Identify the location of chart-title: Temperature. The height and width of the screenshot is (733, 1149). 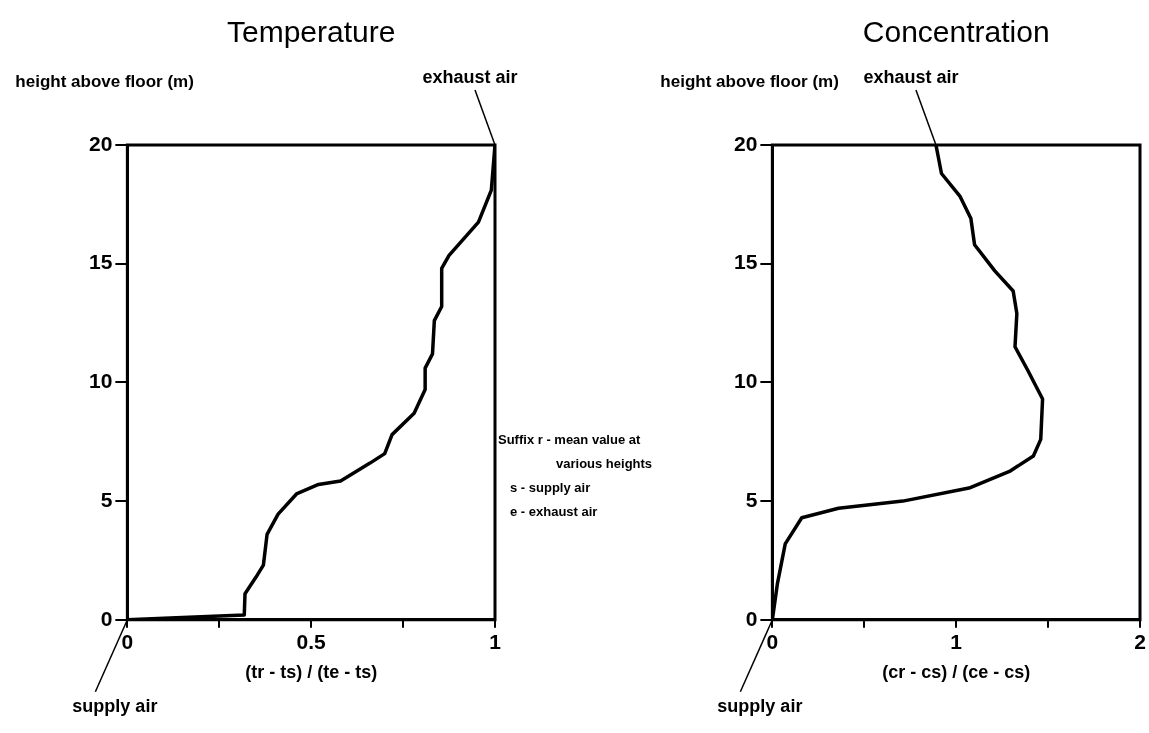
(311, 31).